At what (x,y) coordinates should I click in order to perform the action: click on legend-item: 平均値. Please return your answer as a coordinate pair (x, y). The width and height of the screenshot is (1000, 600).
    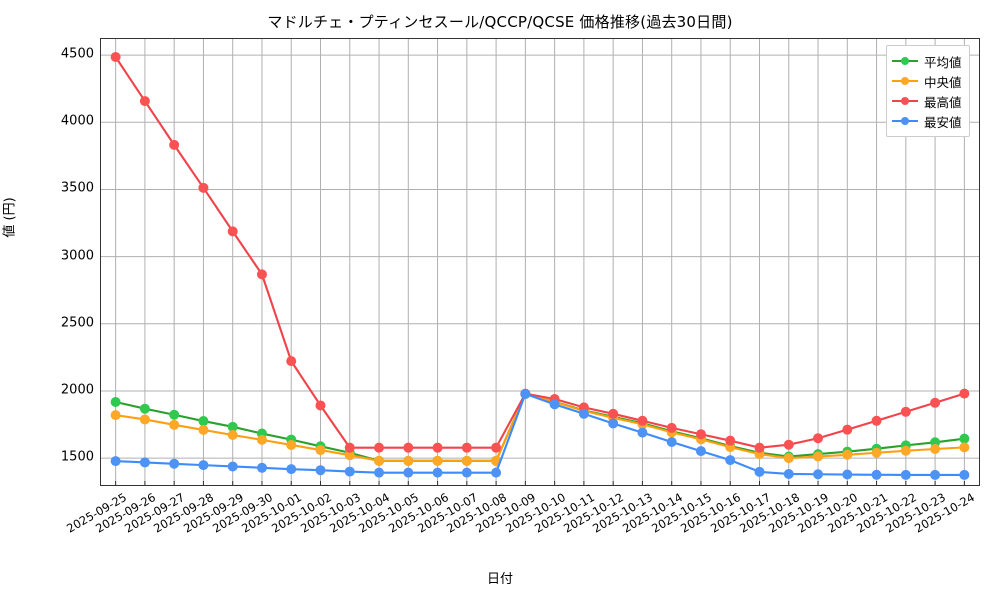
    Looking at the image, I should click on (927, 61).